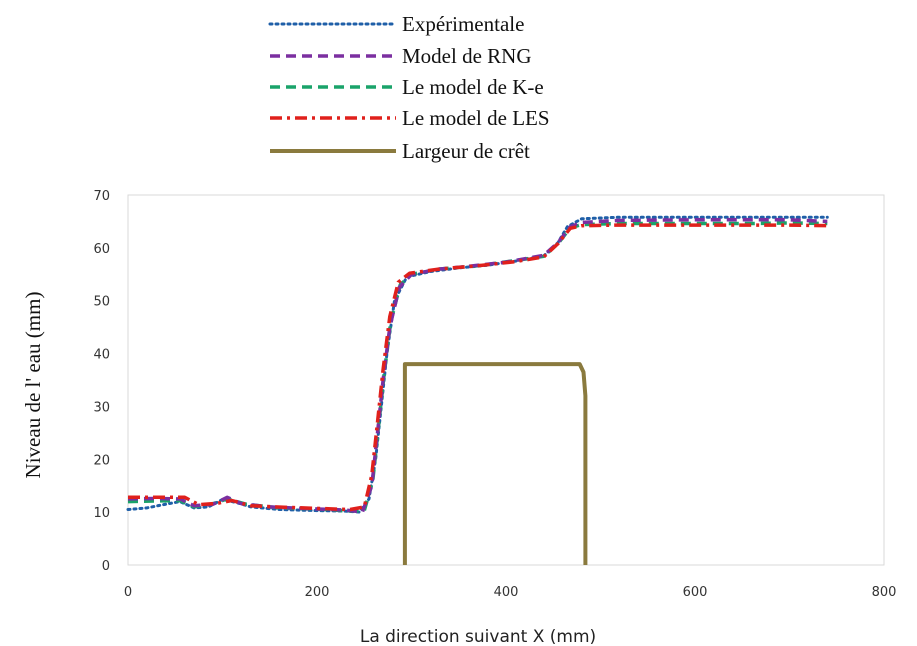 The height and width of the screenshot is (646, 917). Describe the element at coordinates (884, 592) in the screenshot. I see `x-tick-label: 800` at that location.